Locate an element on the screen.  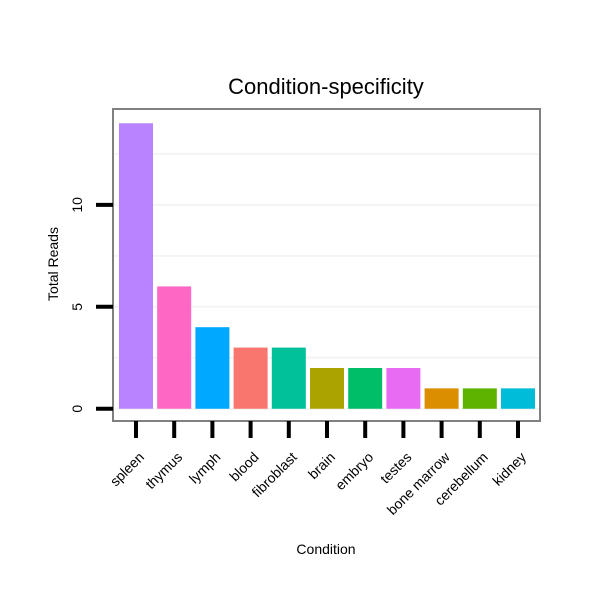
x-tick-label: blood is located at coordinates (244, 467).